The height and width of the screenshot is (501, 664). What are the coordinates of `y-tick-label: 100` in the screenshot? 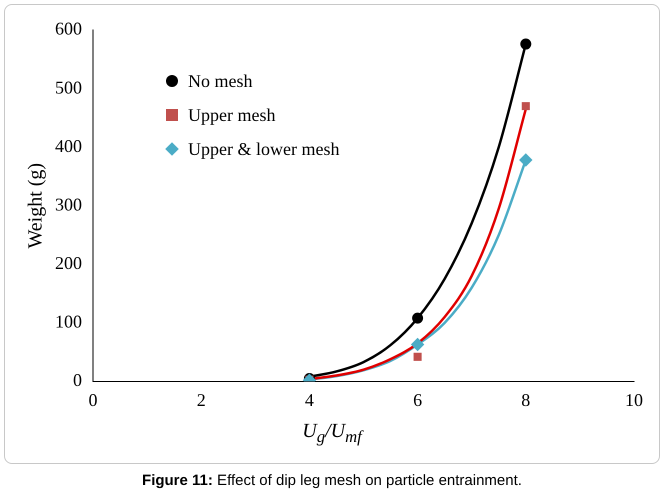 It's located at (68, 322).